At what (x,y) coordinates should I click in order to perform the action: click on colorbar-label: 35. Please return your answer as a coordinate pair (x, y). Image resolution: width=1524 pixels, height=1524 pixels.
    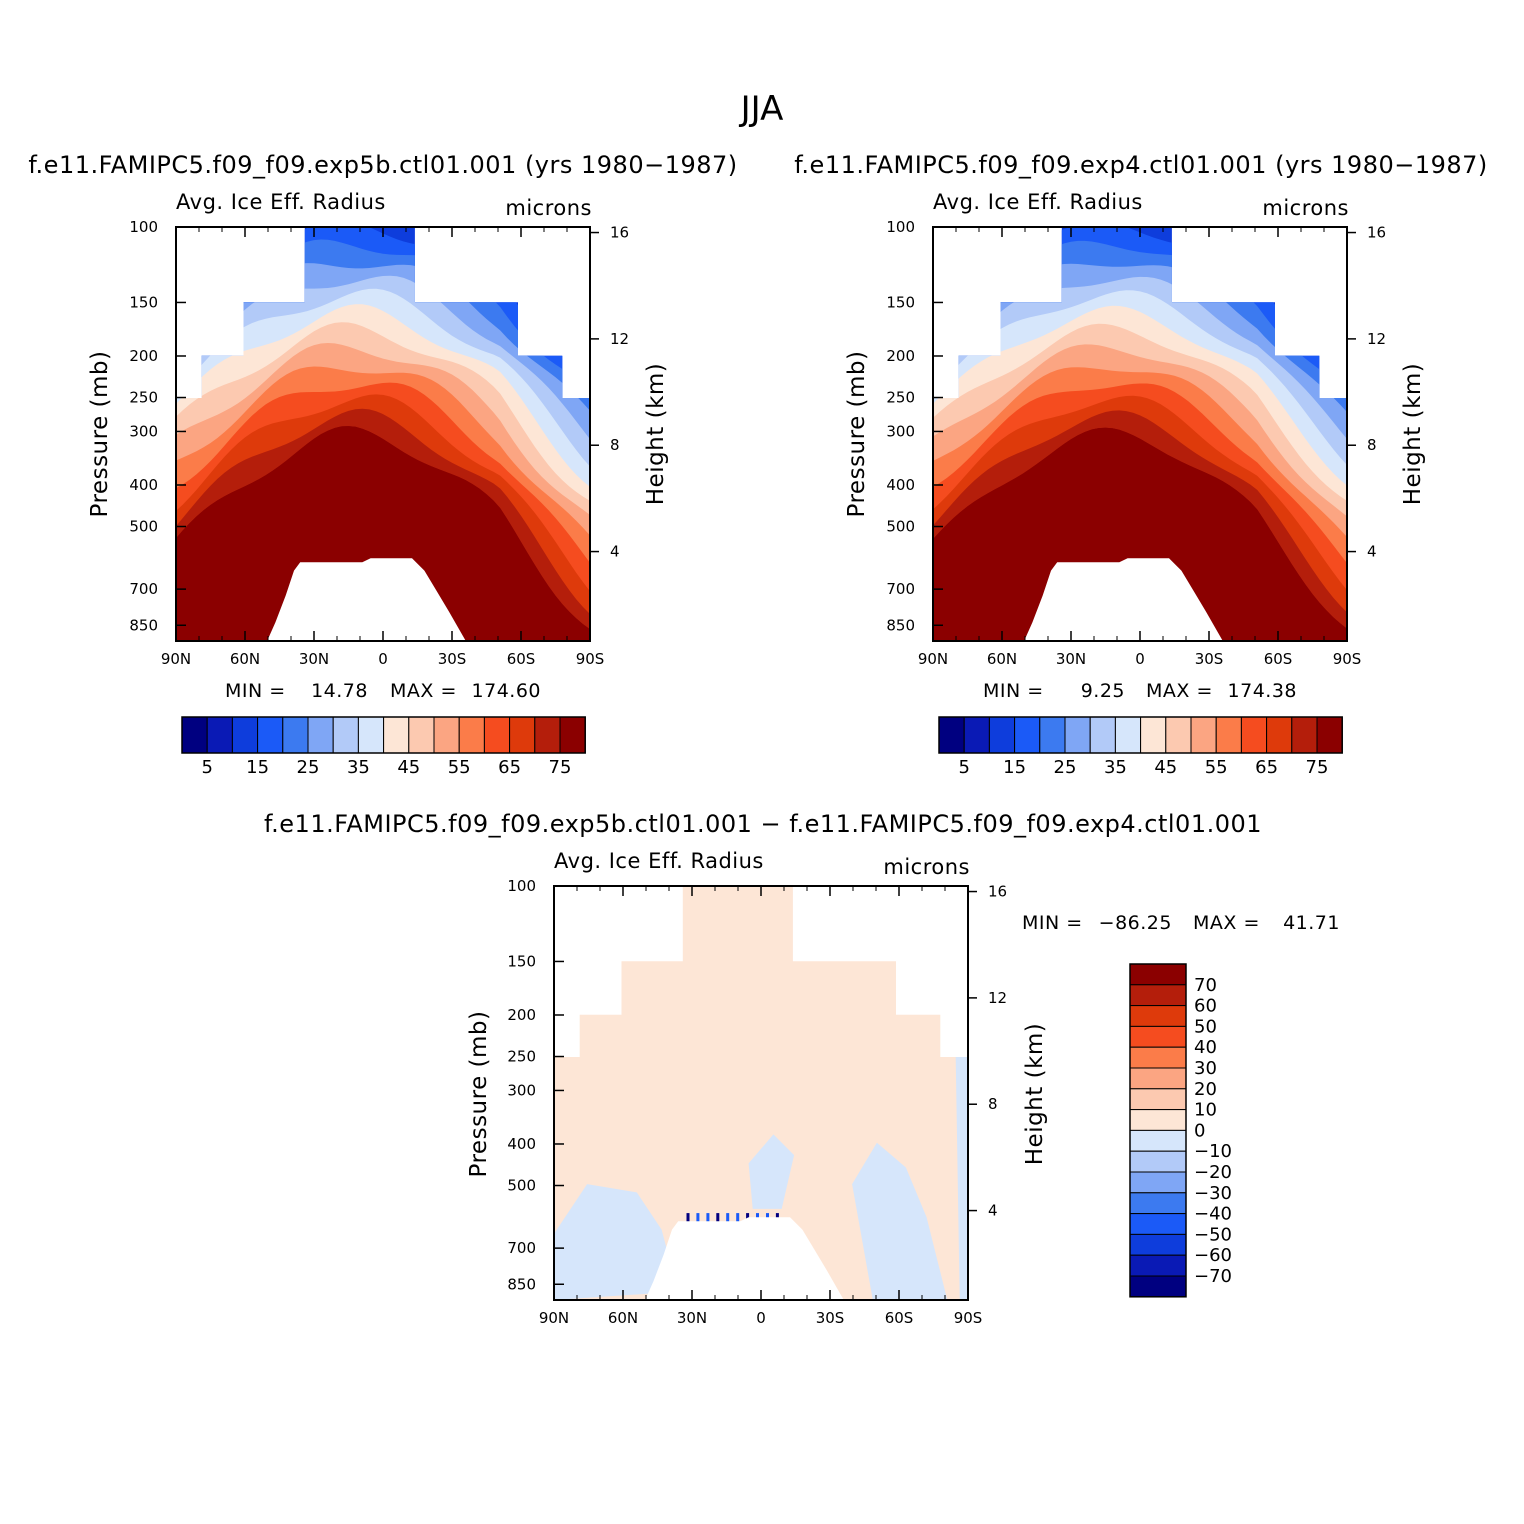
    Looking at the image, I should click on (358, 767).